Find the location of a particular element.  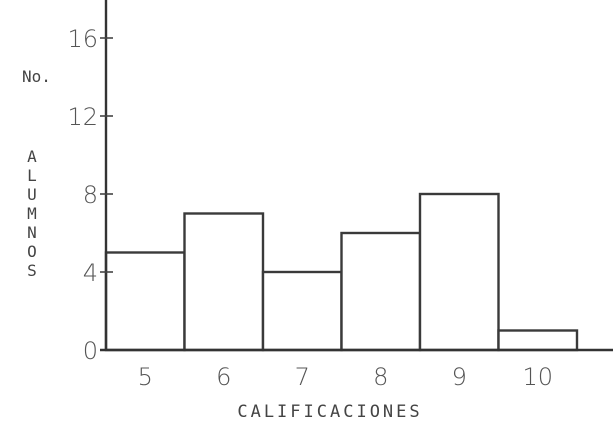

y-axis-title-letter: O is located at coordinates (32, 251).